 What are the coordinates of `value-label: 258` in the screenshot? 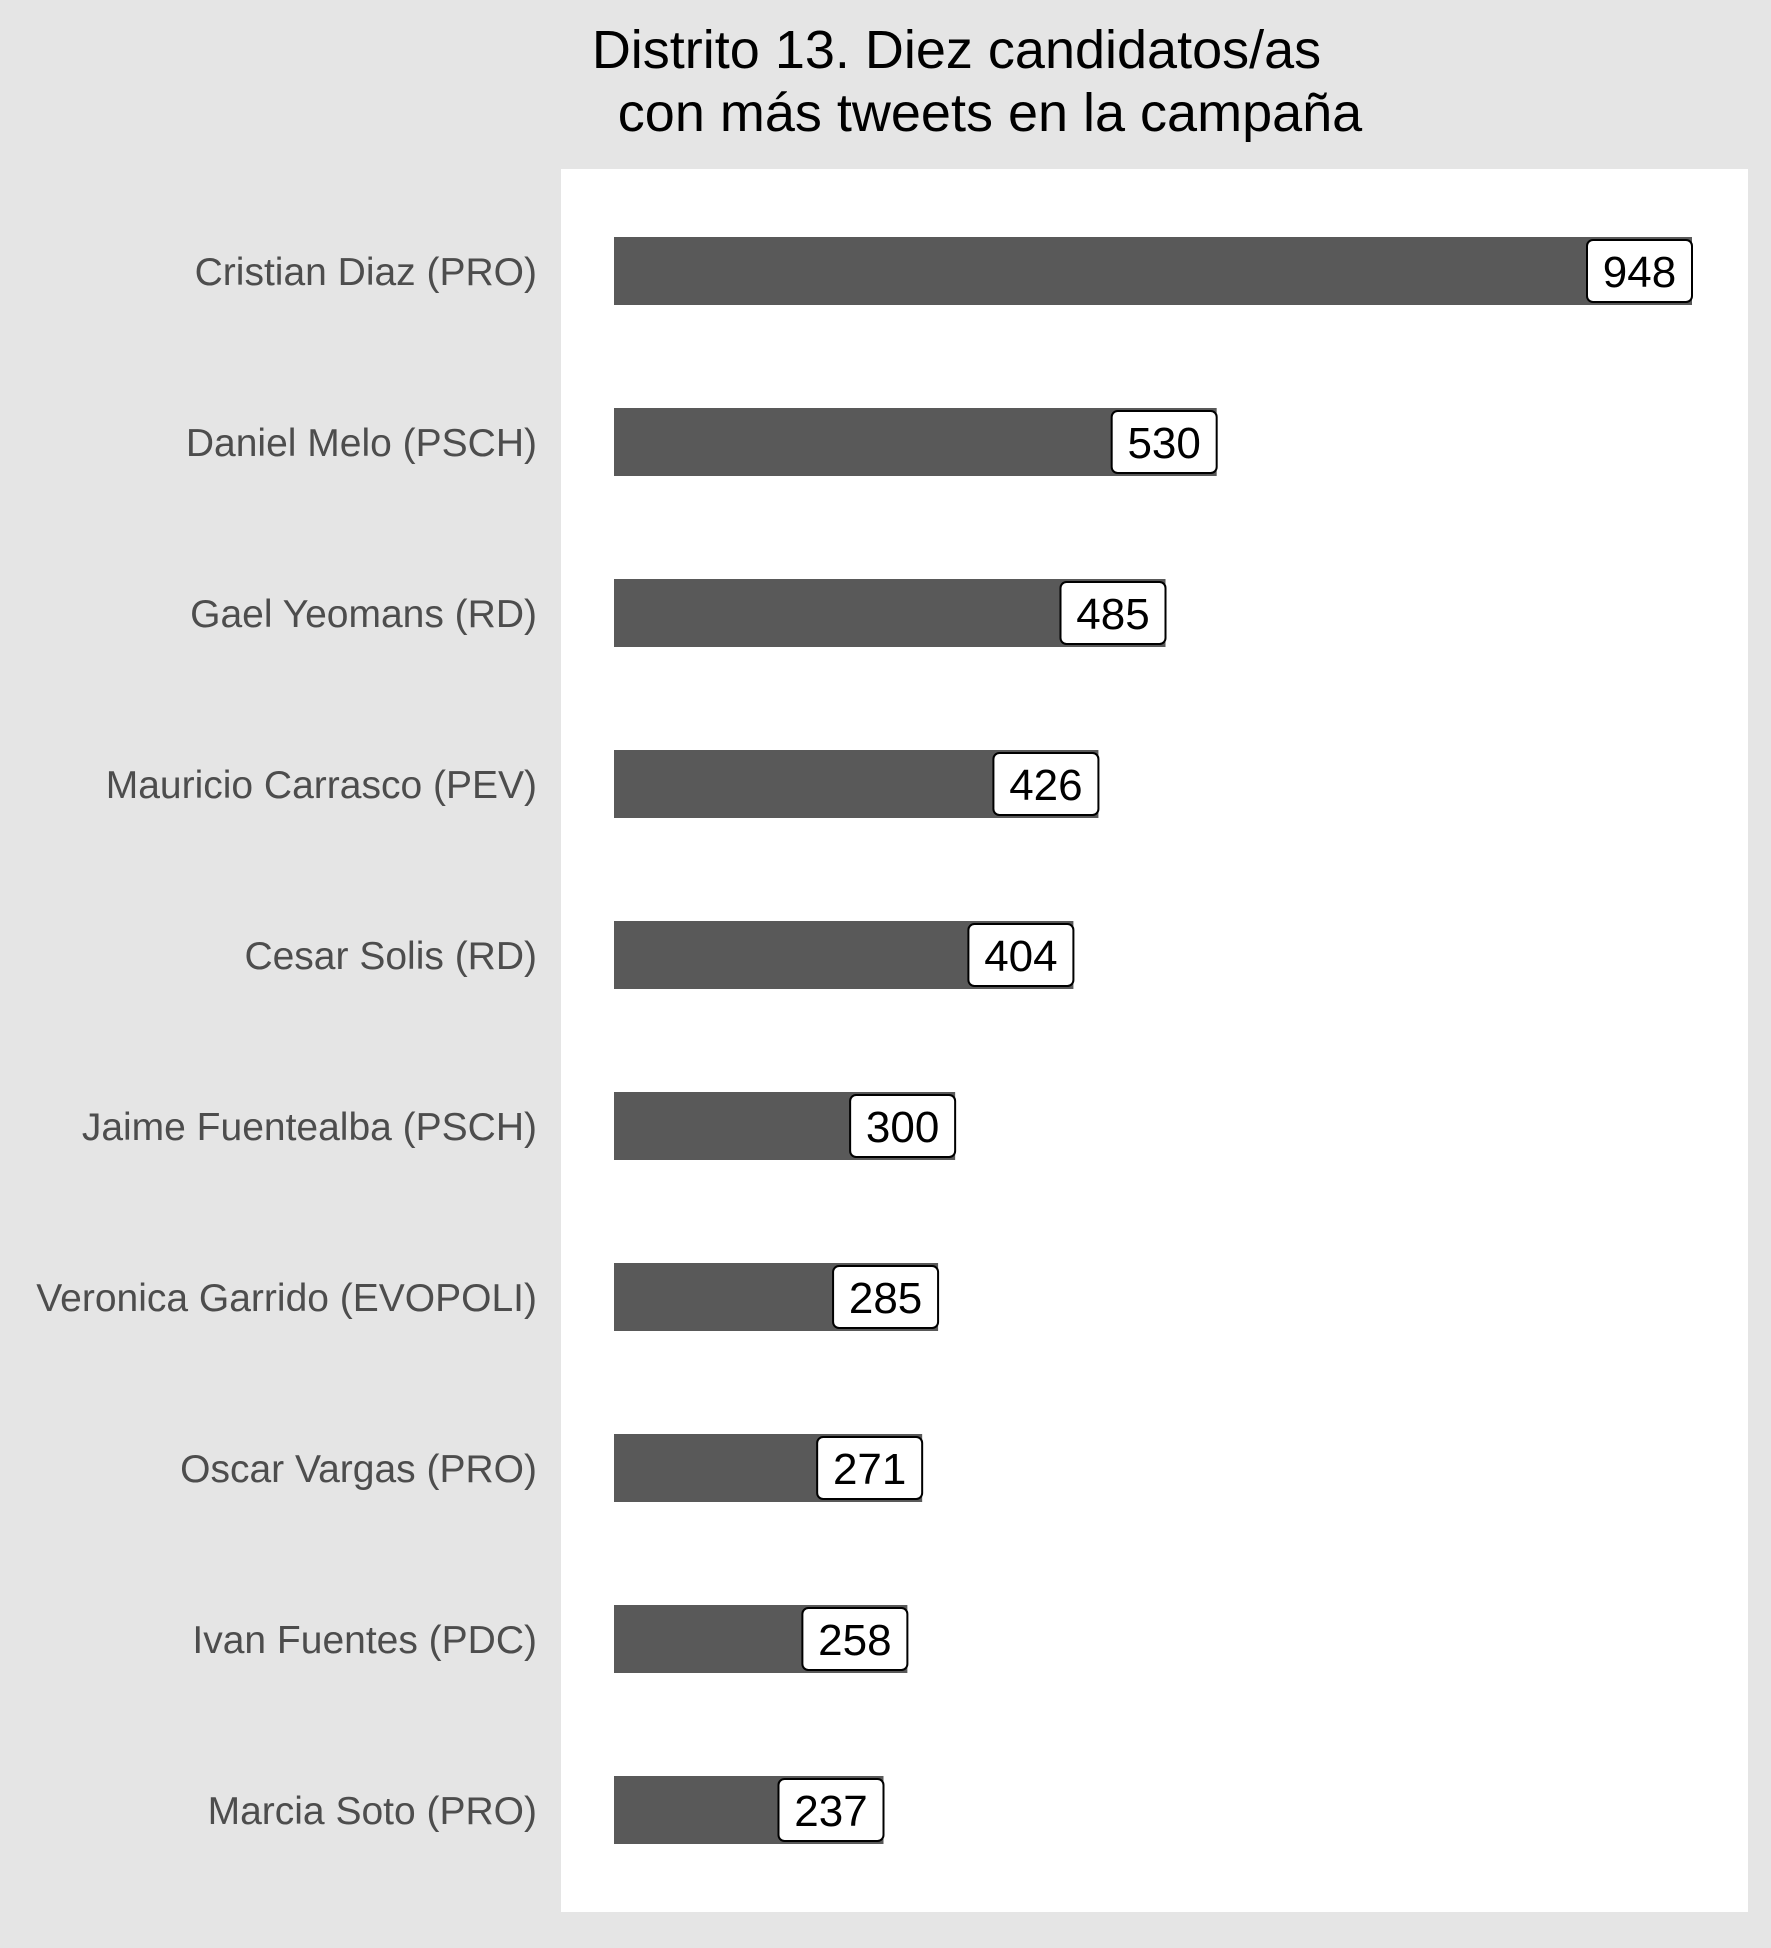 It's located at (855, 1639).